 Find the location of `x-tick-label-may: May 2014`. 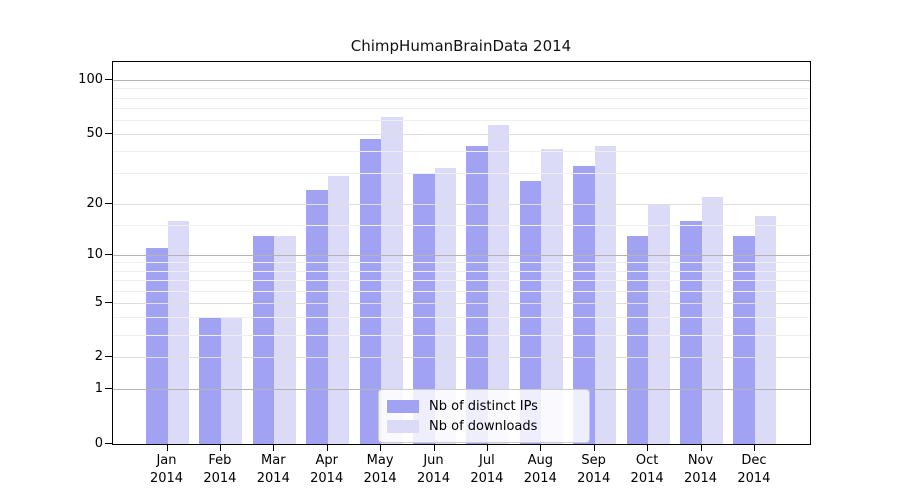

x-tick-label-may: May 2014 is located at coordinates (380, 469).